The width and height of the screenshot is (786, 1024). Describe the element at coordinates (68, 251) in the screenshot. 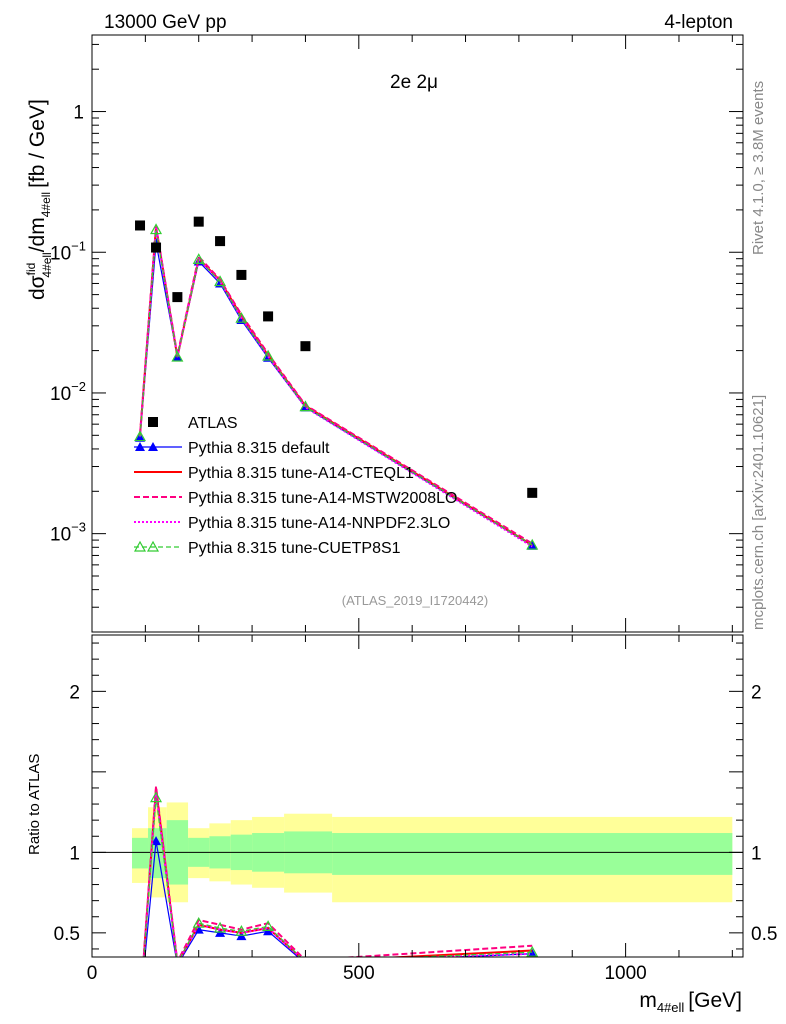

I see `main-y-tick-label: 10⁻¹` at that location.